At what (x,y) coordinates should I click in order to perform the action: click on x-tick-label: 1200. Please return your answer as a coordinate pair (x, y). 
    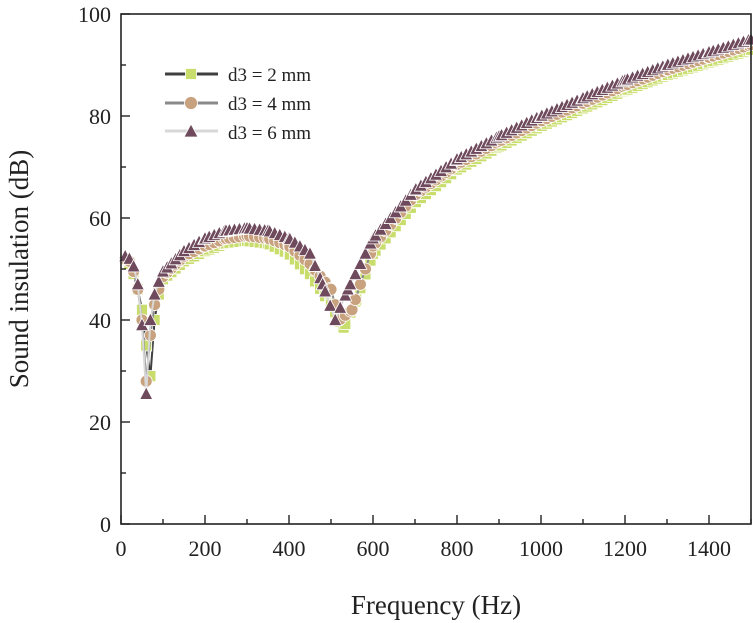
    Looking at the image, I should click on (625, 548).